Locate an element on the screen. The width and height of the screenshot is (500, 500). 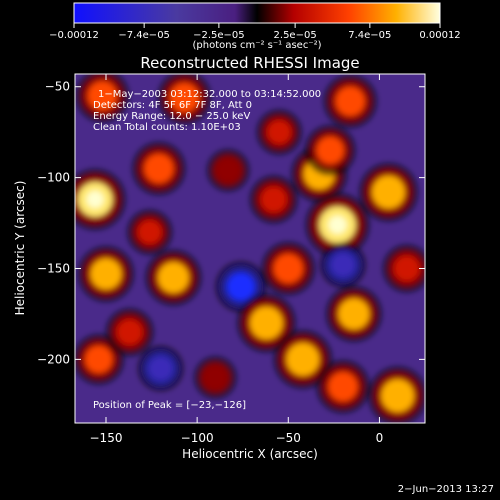
y-tick-label: −50 is located at coordinates (57, 87).